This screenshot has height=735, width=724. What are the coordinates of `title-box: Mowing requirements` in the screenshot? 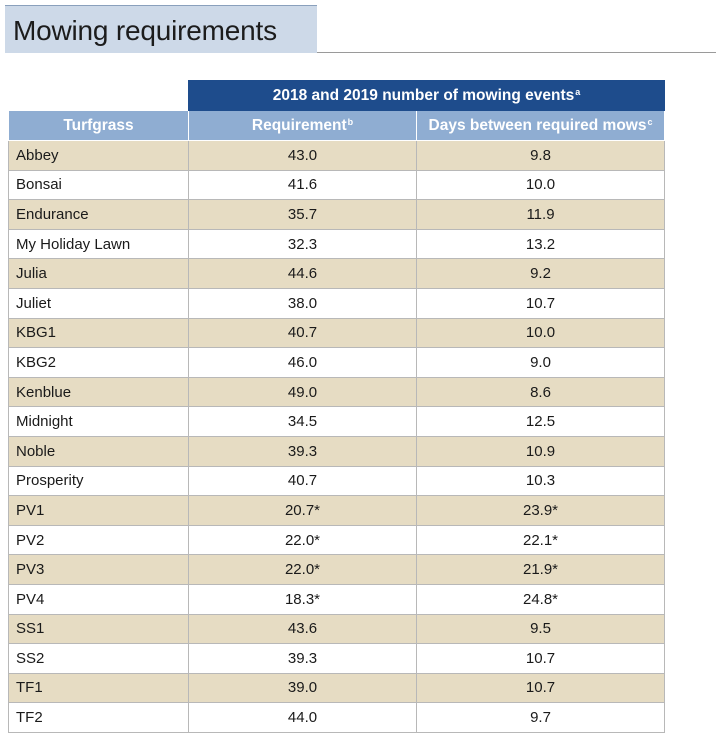 It's located at (161, 29).